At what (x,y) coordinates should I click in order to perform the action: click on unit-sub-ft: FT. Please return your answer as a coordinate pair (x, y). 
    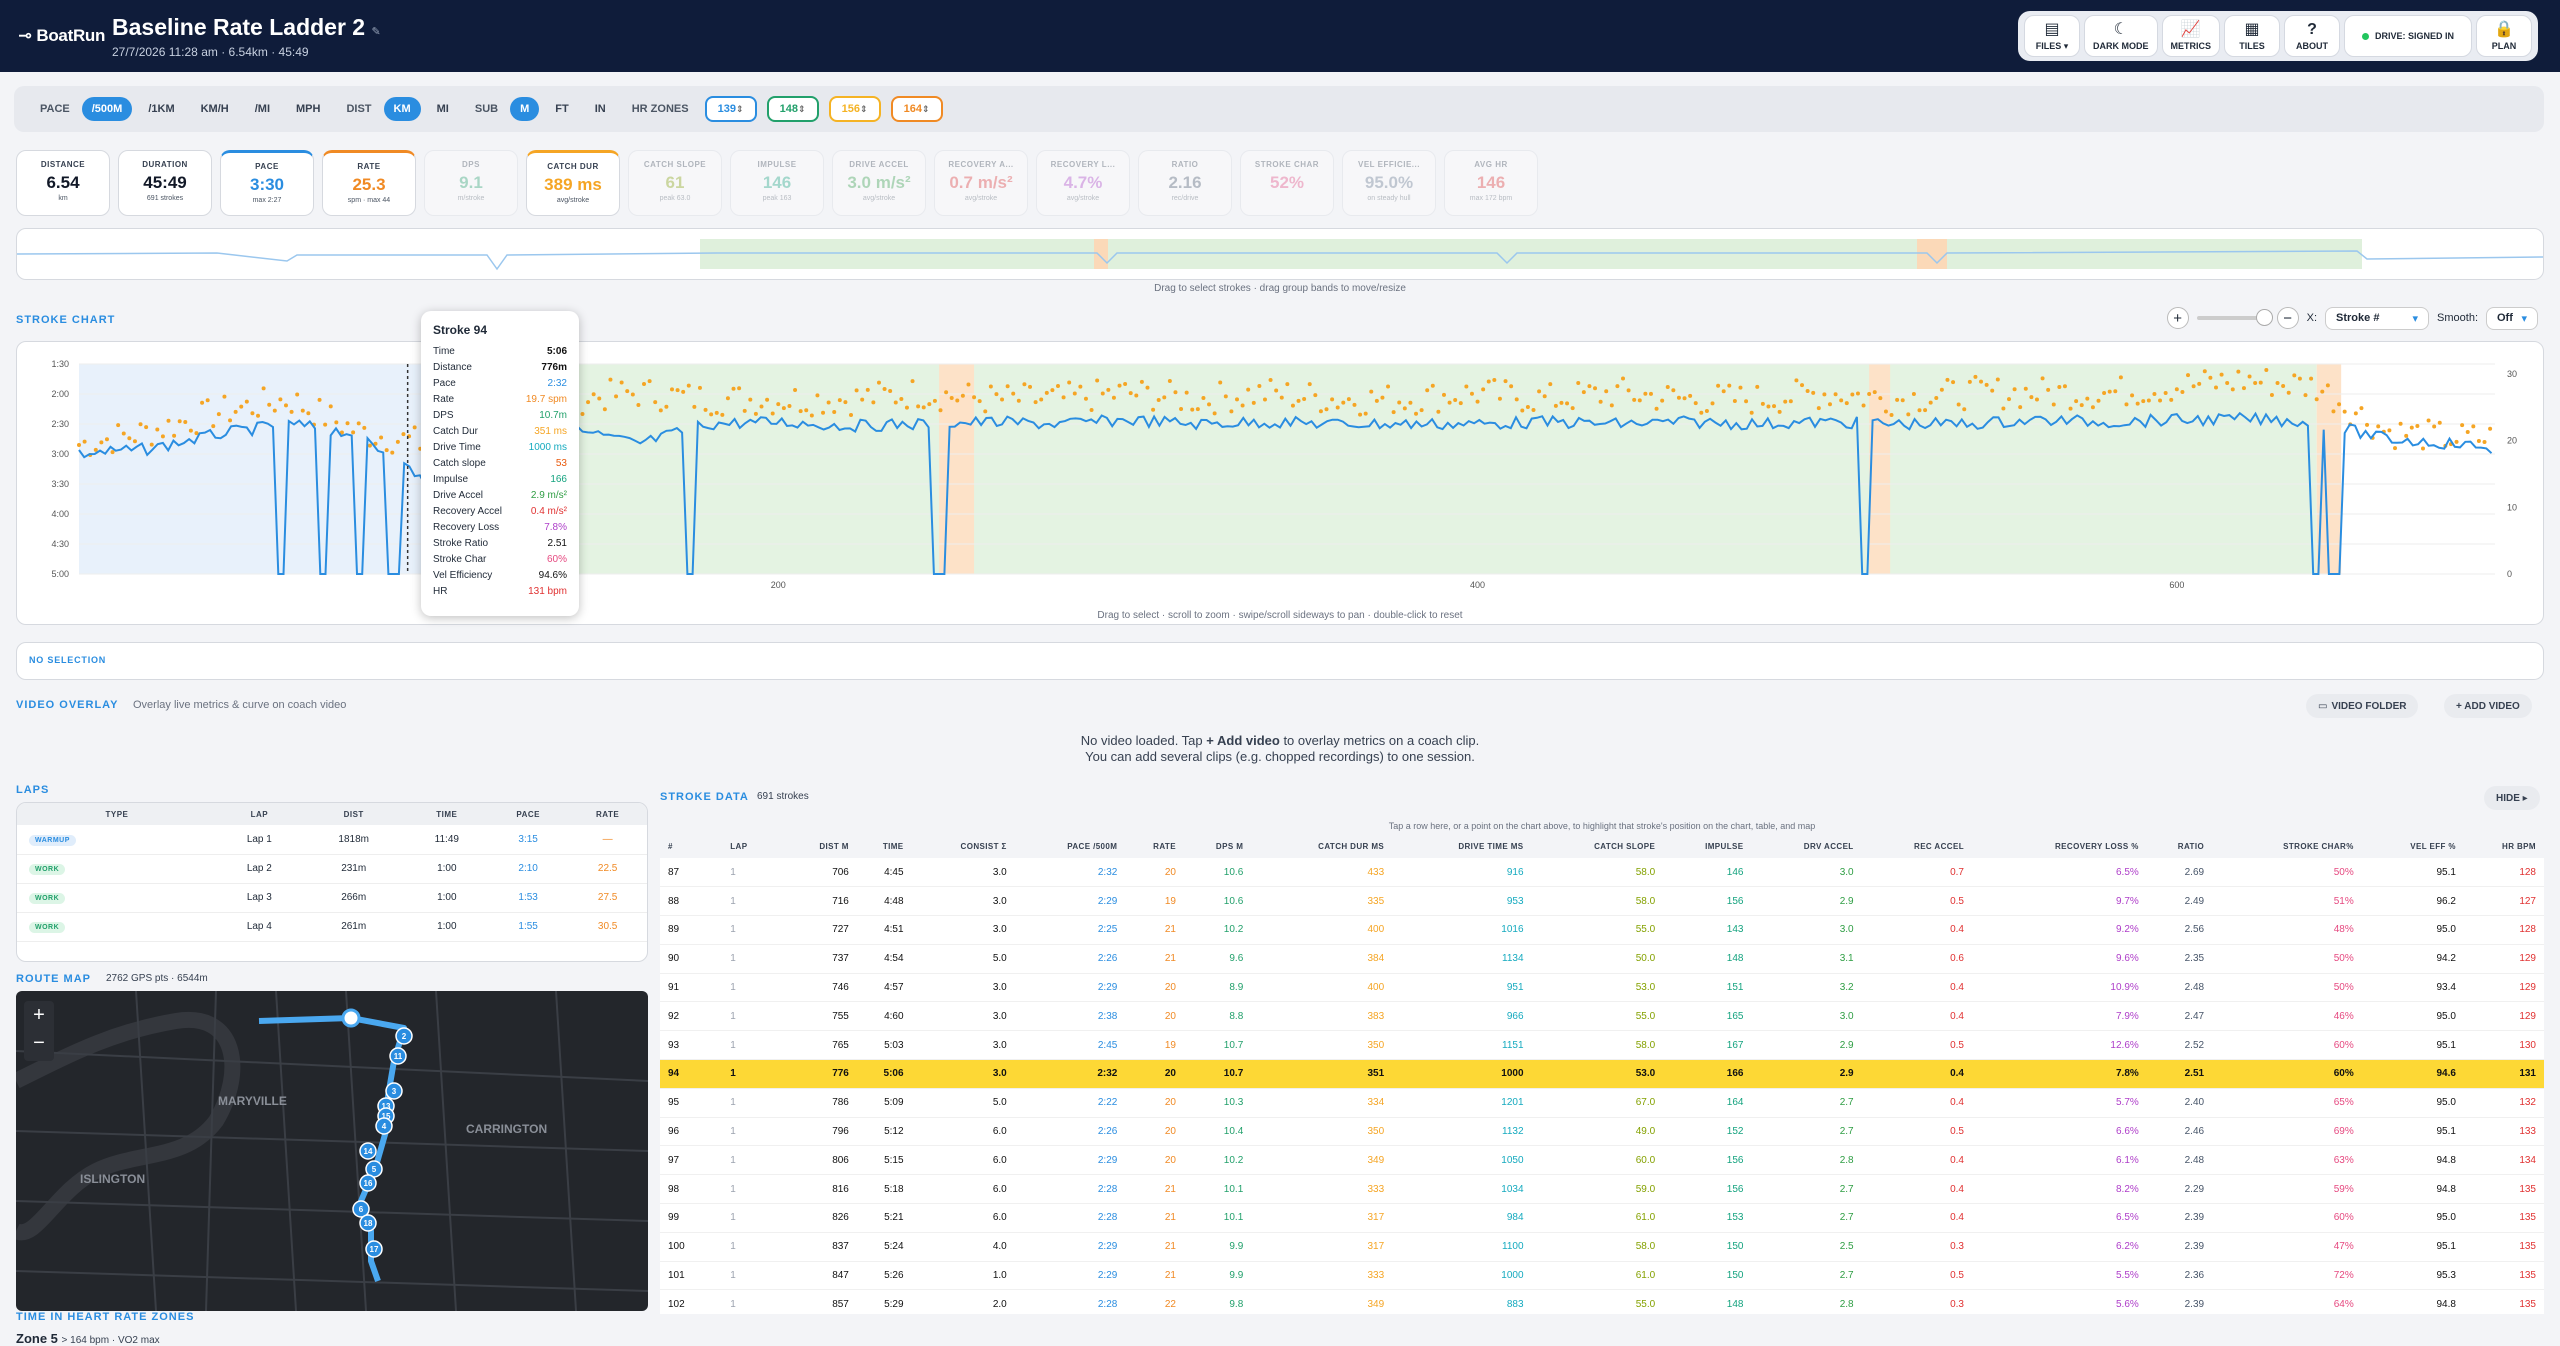
    Looking at the image, I should click on (562, 109).